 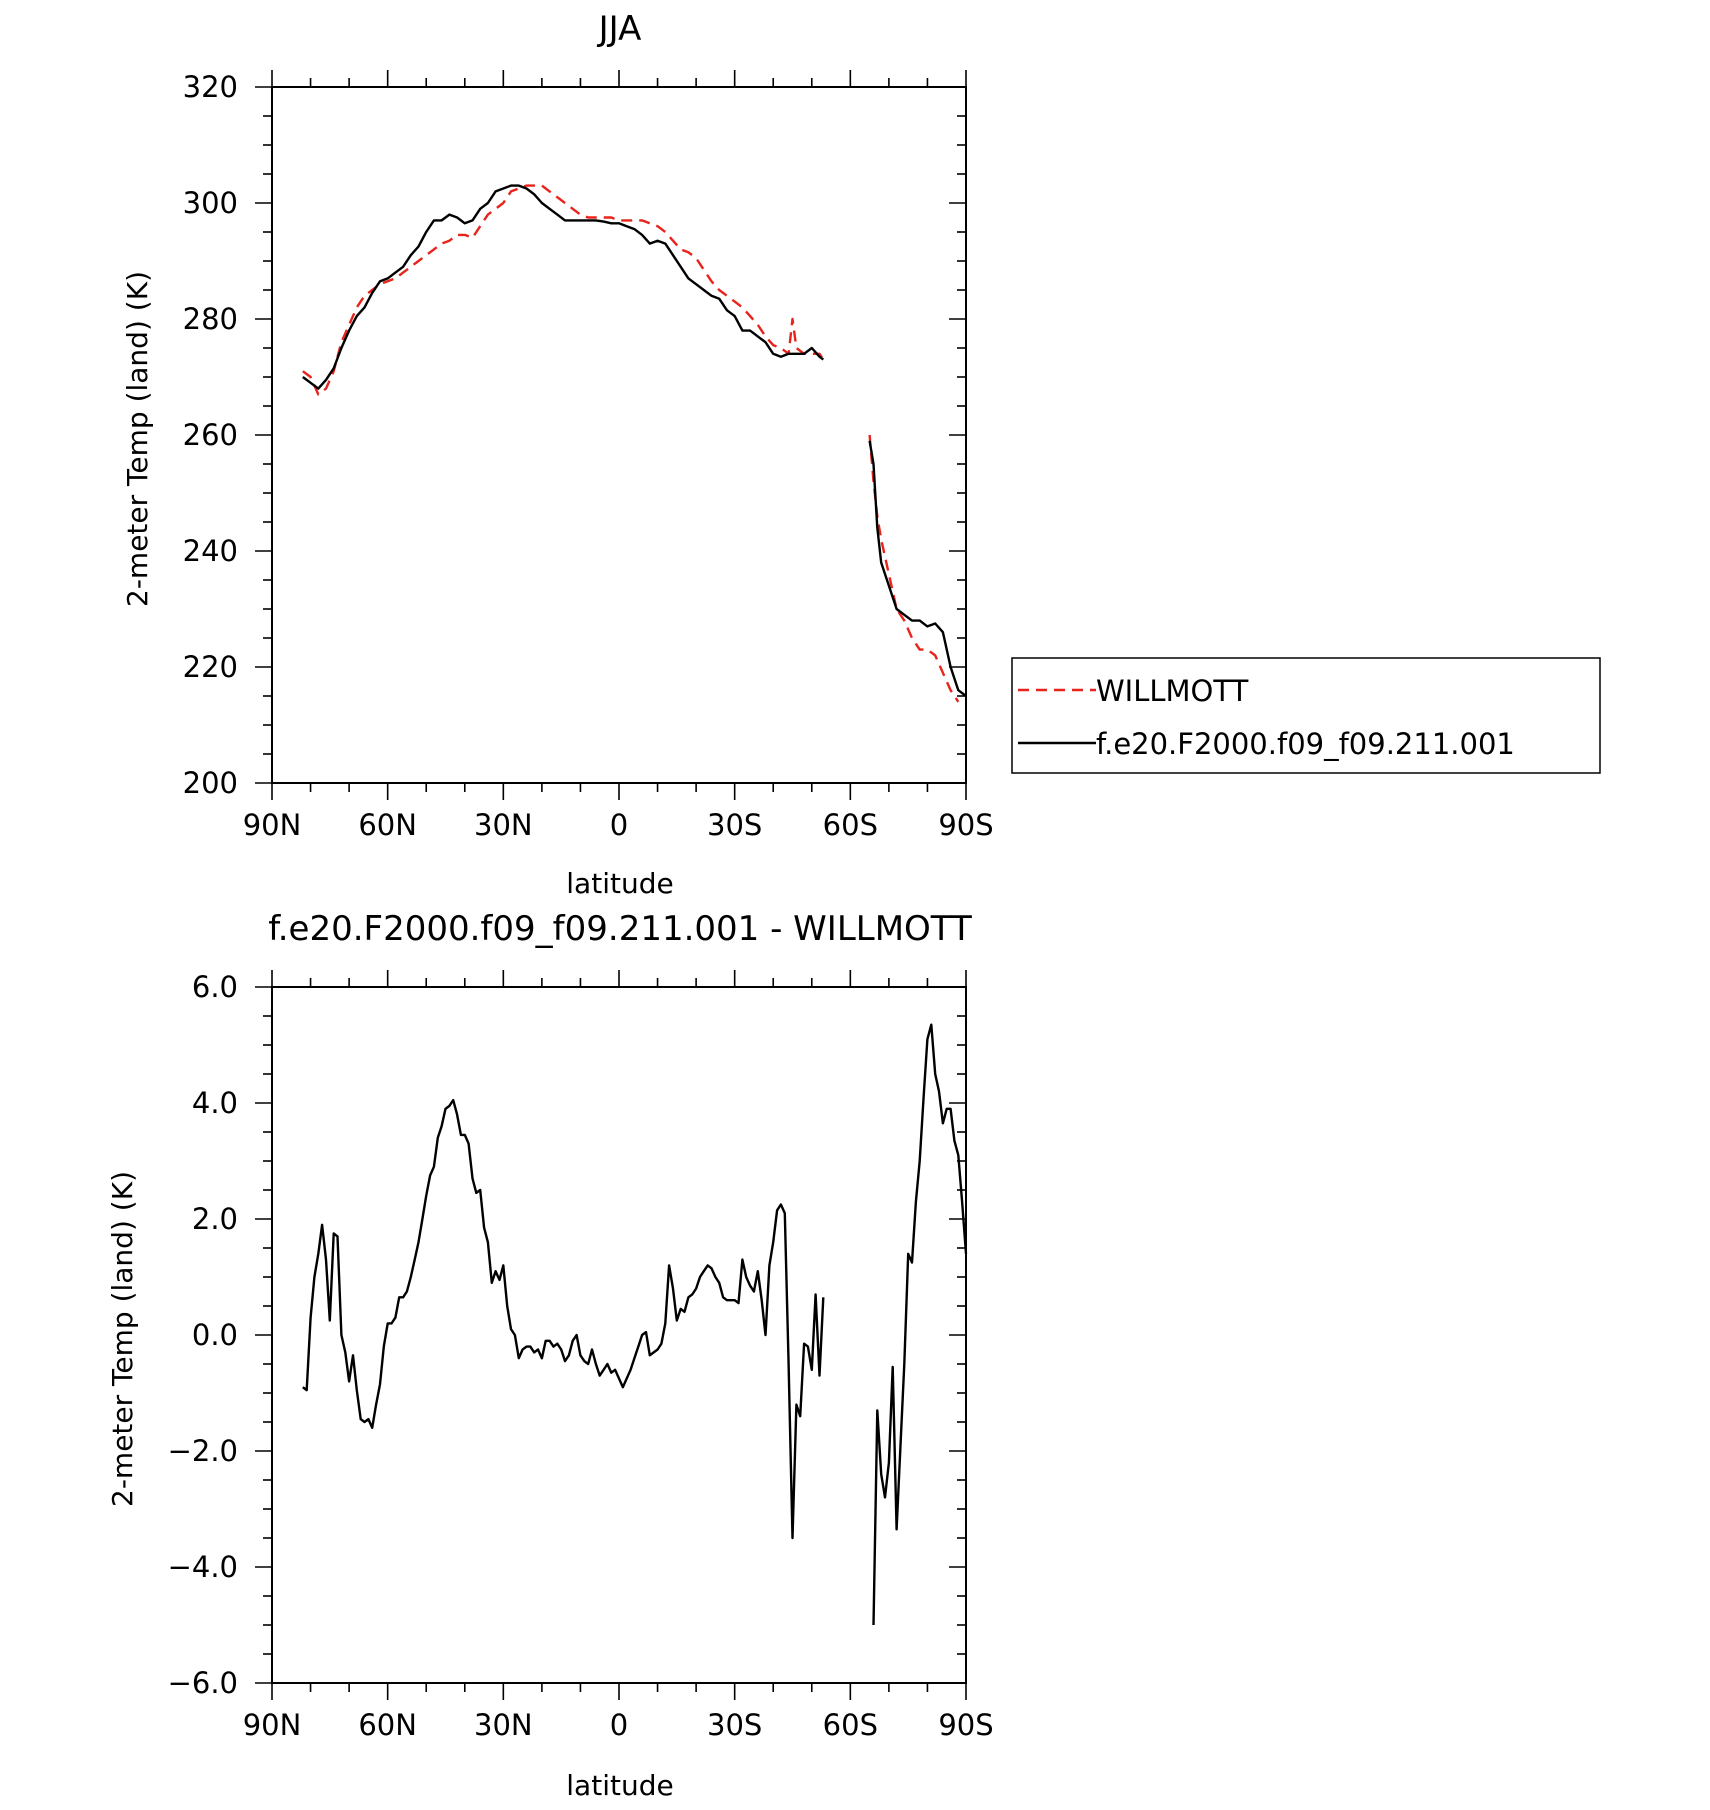 I want to click on bottom-panel-series, so click(x=635, y=1324).